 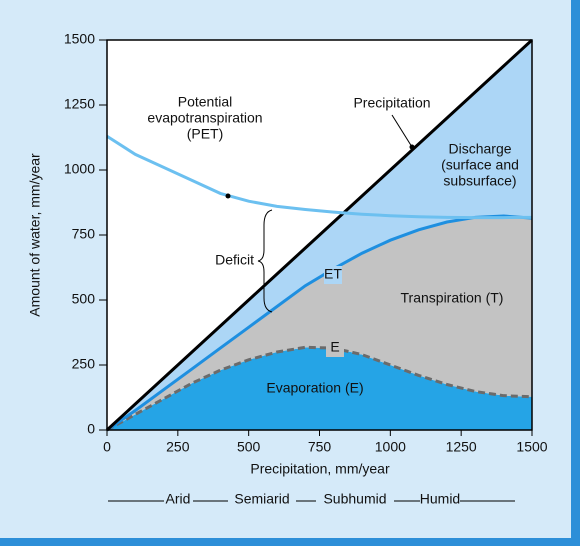 I want to click on x-tick-label: 0, so click(x=107, y=447).